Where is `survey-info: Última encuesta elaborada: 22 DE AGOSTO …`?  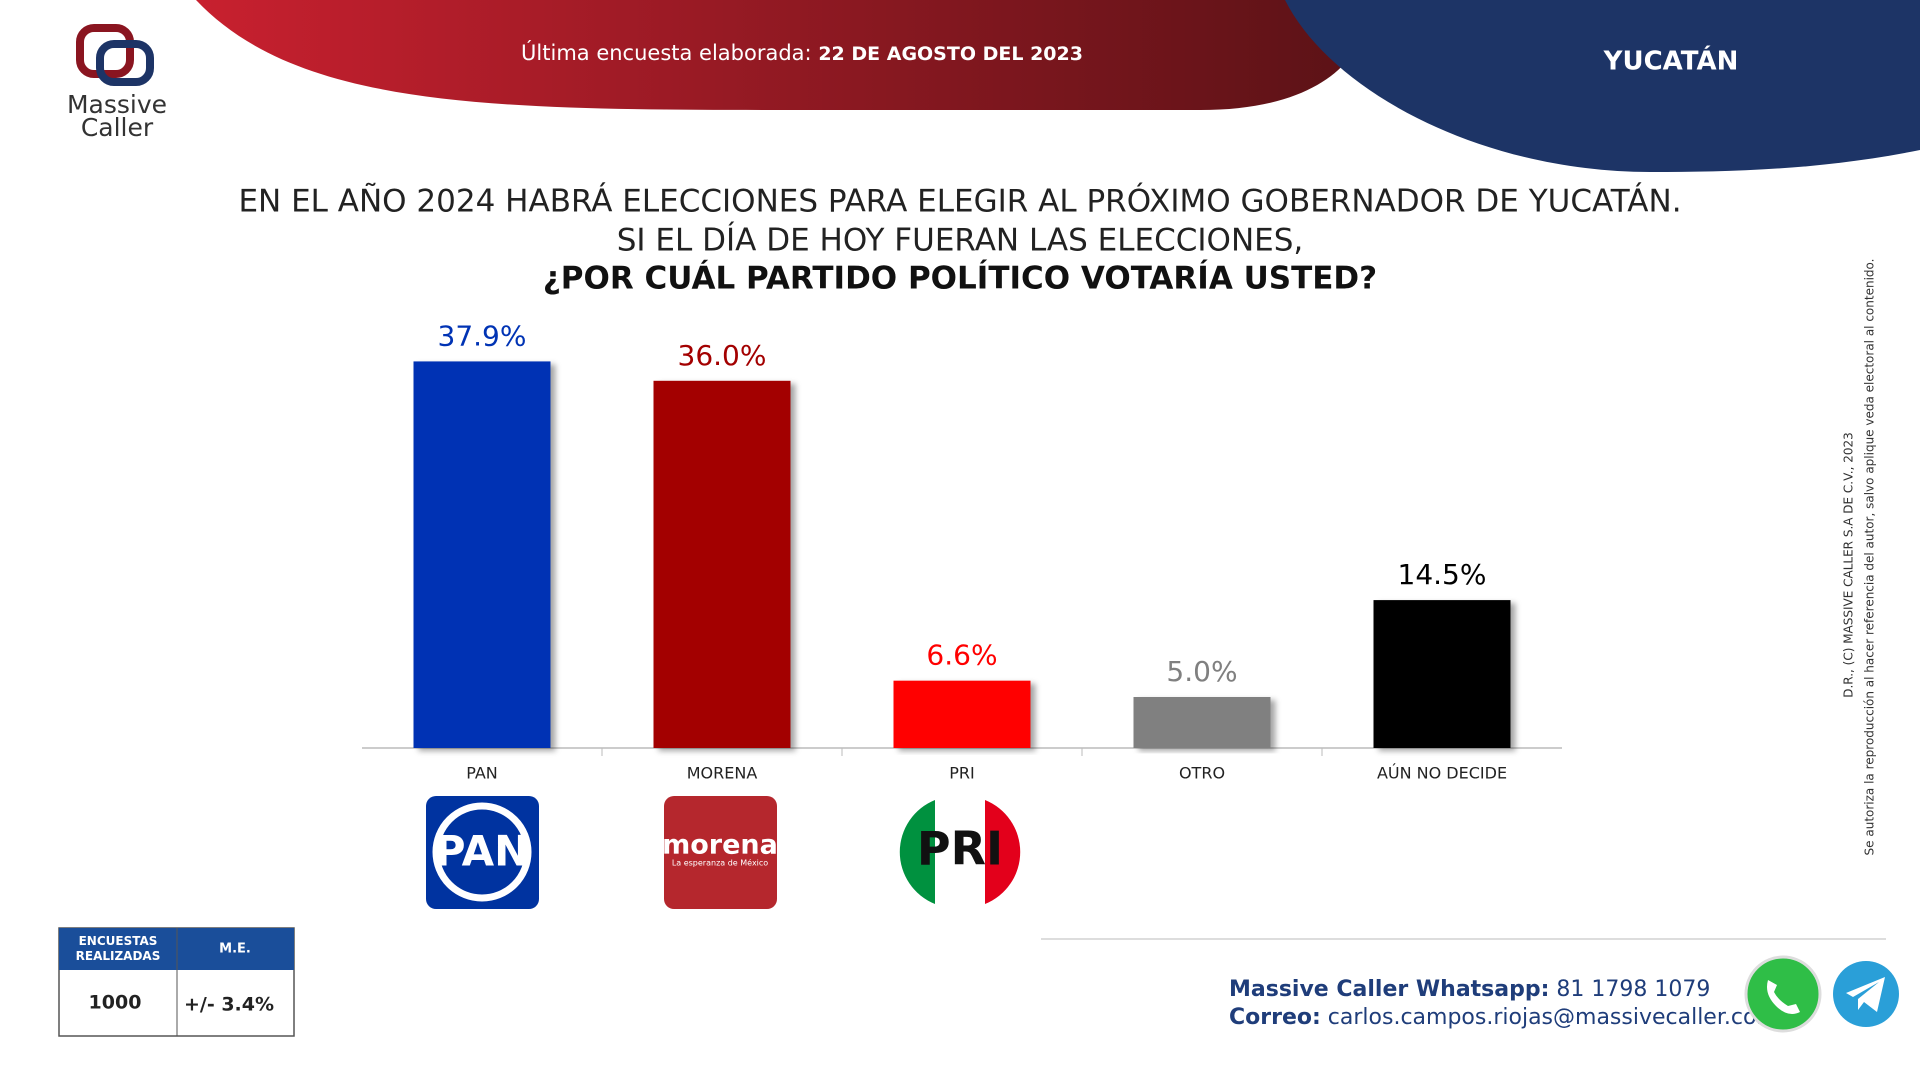
survey-info: Última encuesta elaborada: 22 DE AGOSTO … is located at coordinates (802, 52).